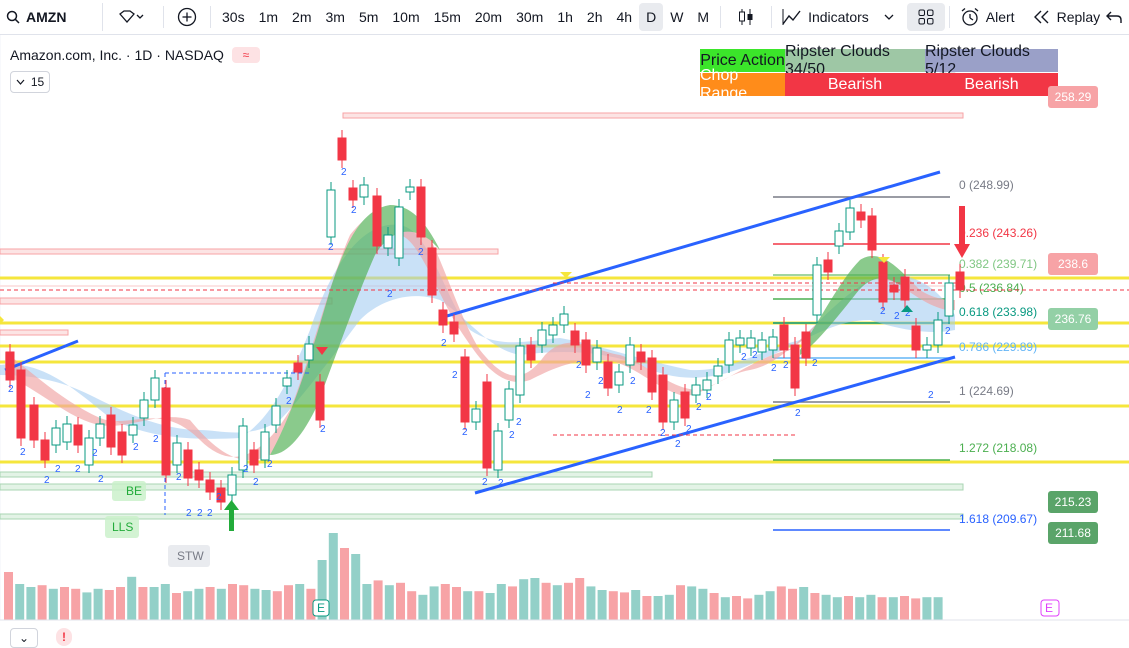  Describe the element at coordinates (368, 17) in the screenshot. I see `interval-5m: 5m` at that location.